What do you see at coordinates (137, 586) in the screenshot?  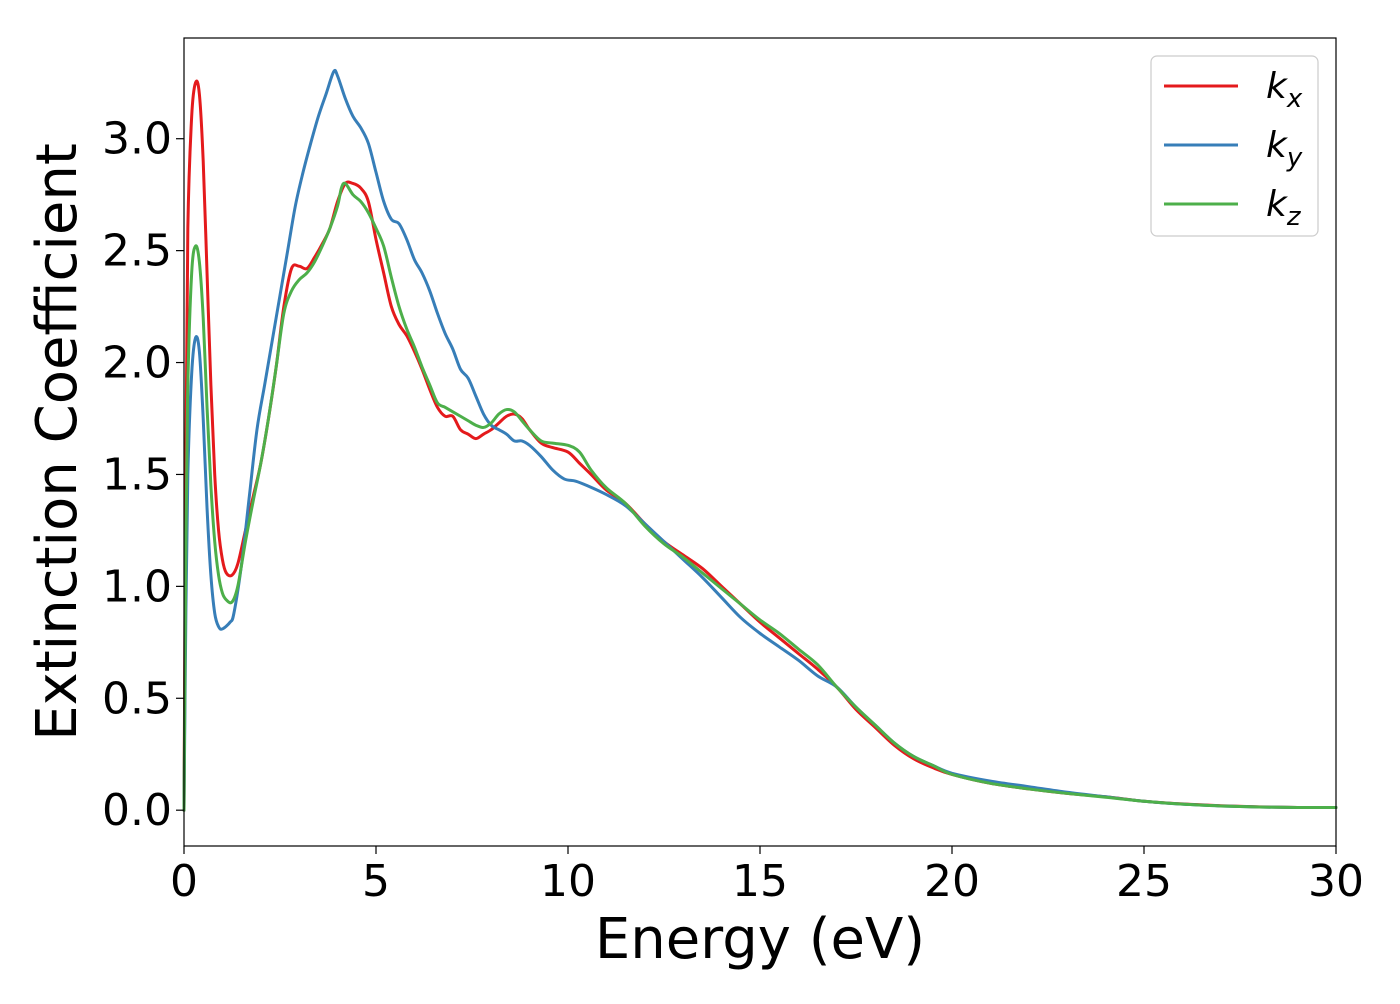 I see `y-tick-label: 1.0` at bounding box center [137, 586].